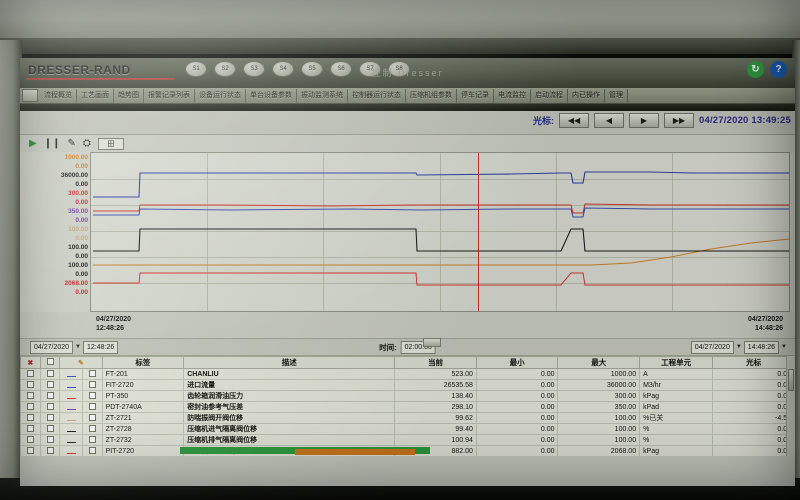 Image resolution: width=800 pixels, height=500 pixels. I want to click on menu-item-7: 控制器运行状态, so click(377, 95).